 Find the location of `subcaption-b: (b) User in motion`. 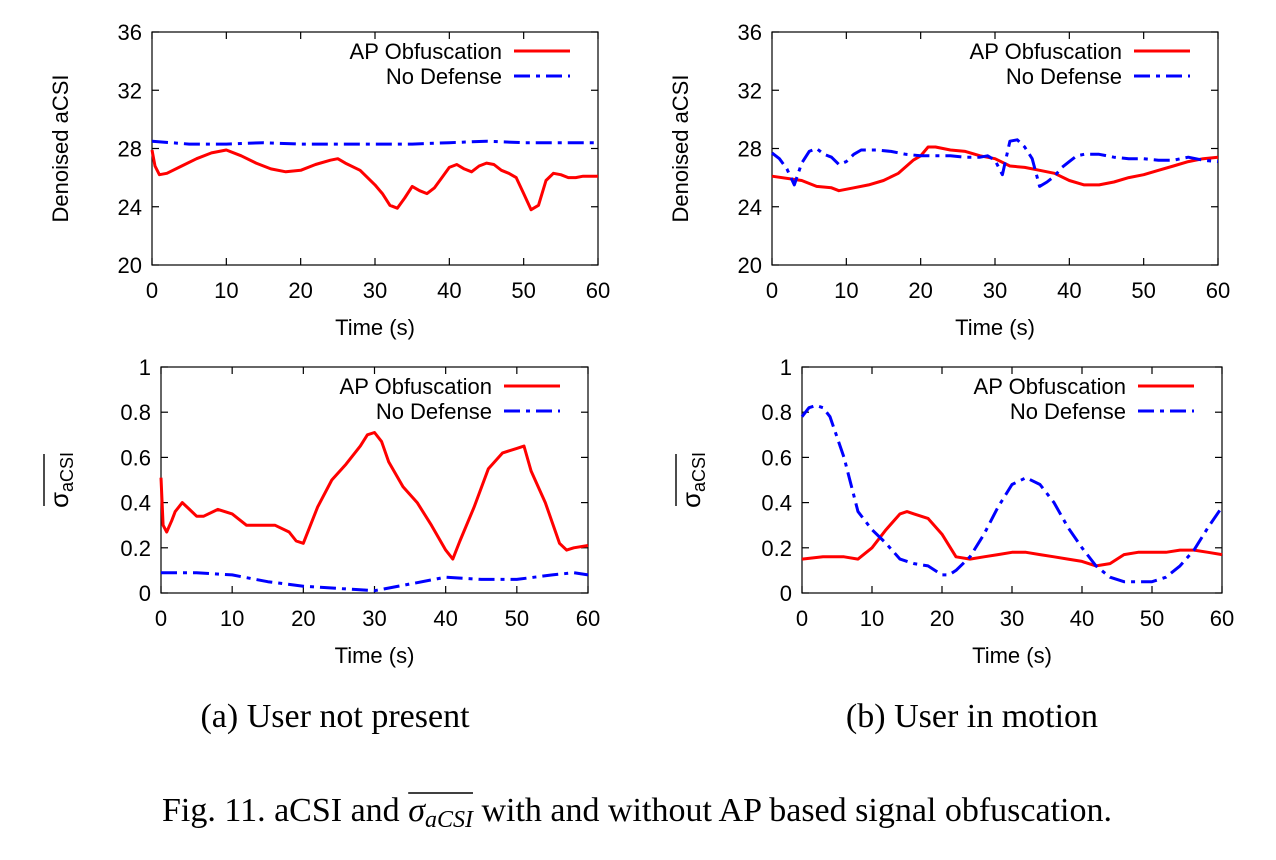

subcaption-b: (b) User in motion is located at coordinates (972, 716).